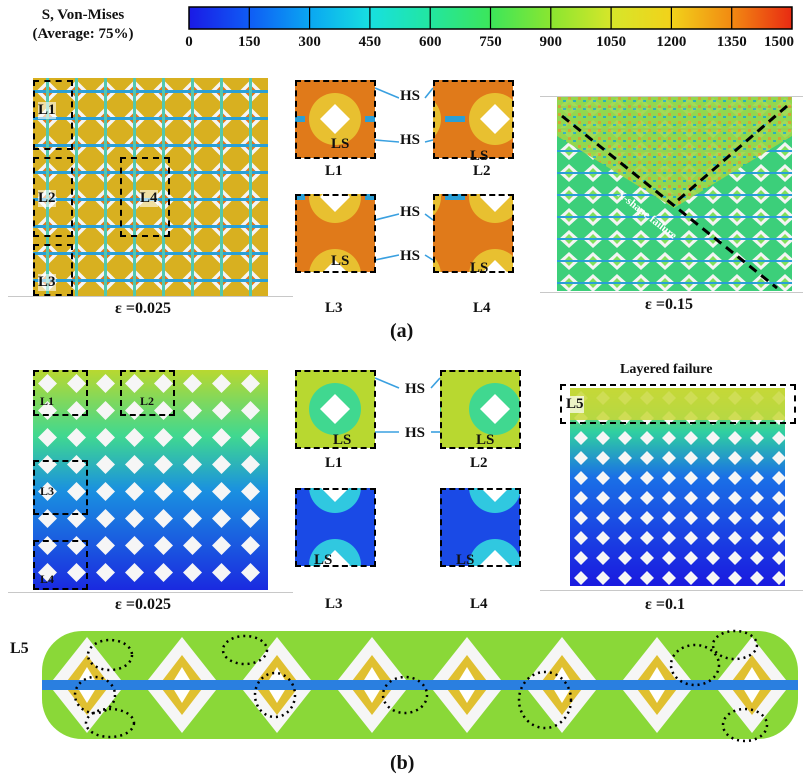  Describe the element at coordinates (480, 527) in the screenshot. I see `zoom-b-l4-box` at that location.